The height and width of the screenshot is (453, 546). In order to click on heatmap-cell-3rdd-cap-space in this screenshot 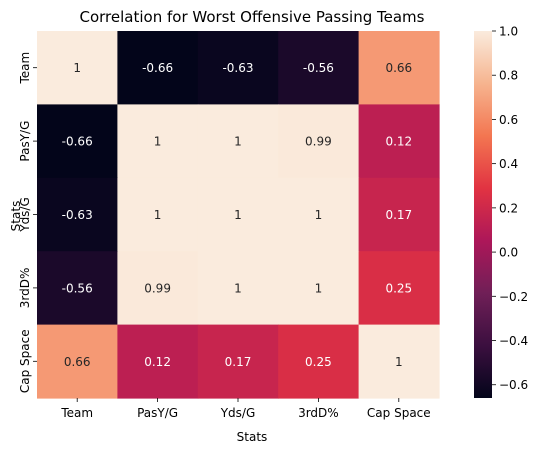, I will do `click(399, 288)`.